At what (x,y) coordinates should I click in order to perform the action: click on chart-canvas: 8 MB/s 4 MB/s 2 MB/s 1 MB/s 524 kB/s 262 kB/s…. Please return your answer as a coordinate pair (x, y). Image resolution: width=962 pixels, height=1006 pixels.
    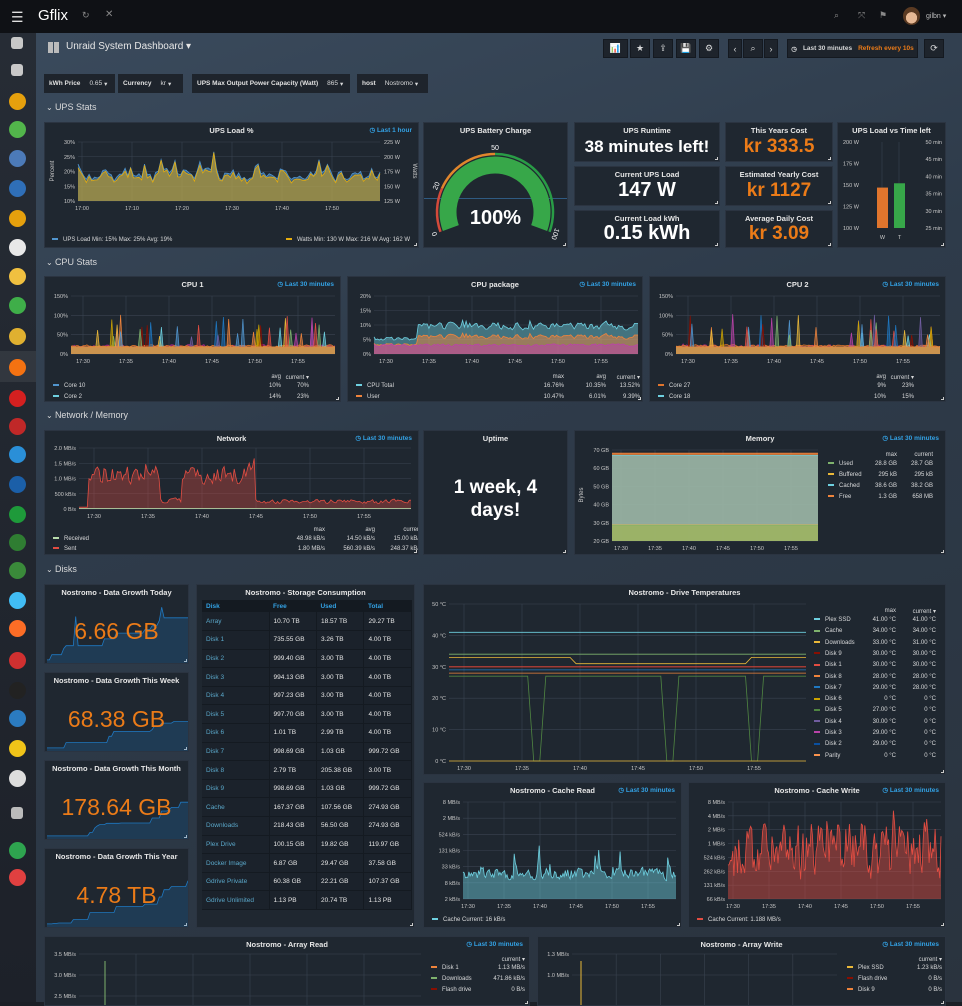
    Looking at the image, I should click on (817, 855).